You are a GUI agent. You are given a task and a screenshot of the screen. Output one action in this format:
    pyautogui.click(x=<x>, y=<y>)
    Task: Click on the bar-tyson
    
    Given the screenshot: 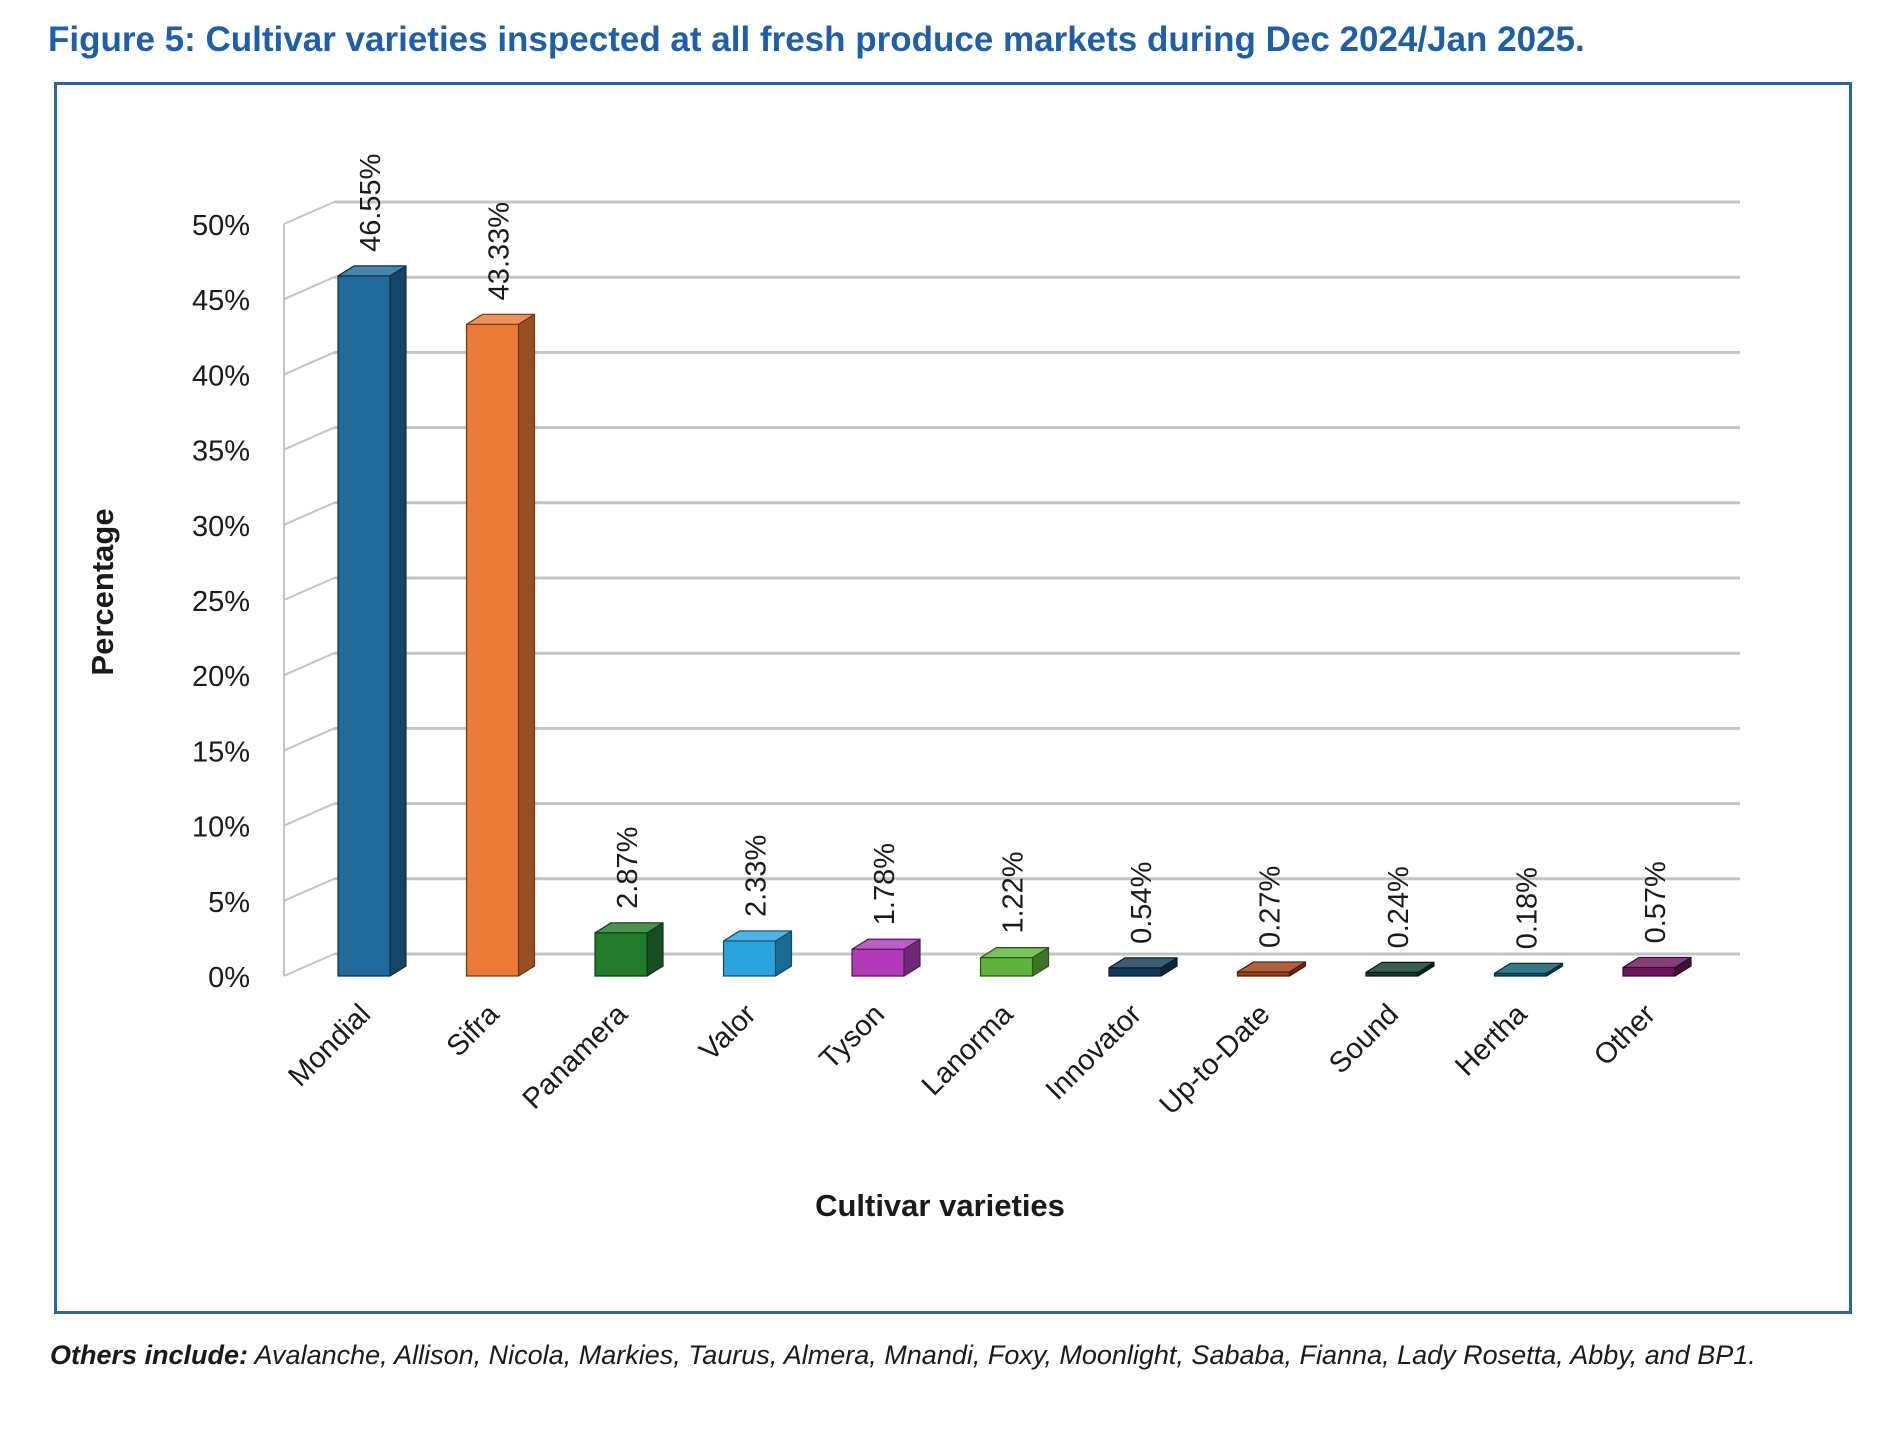 What is the action you would take?
    pyautogui.click(x=886, y=957)
    